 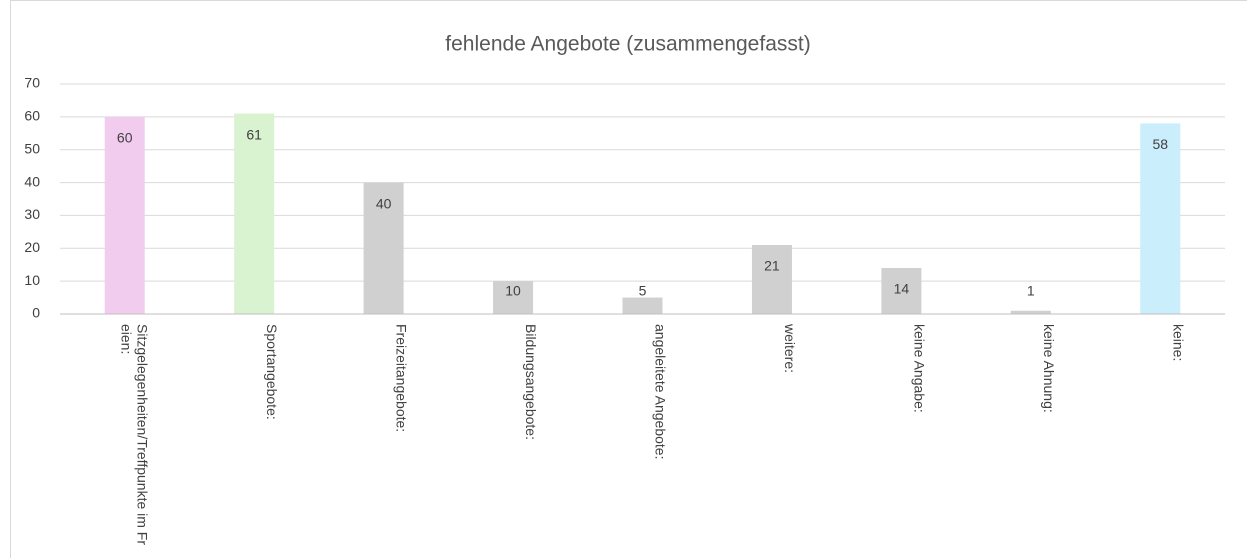 I want to click on x-tick-label: keine Ahnung:, so click(x=1048, y=368).